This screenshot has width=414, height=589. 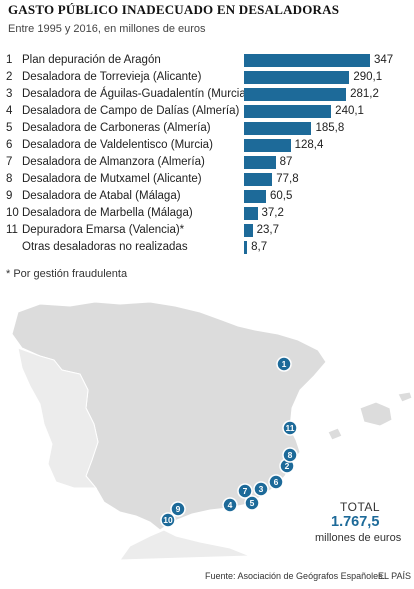 I want to click on map-marker-number: 1, so click(x=284, y=364).